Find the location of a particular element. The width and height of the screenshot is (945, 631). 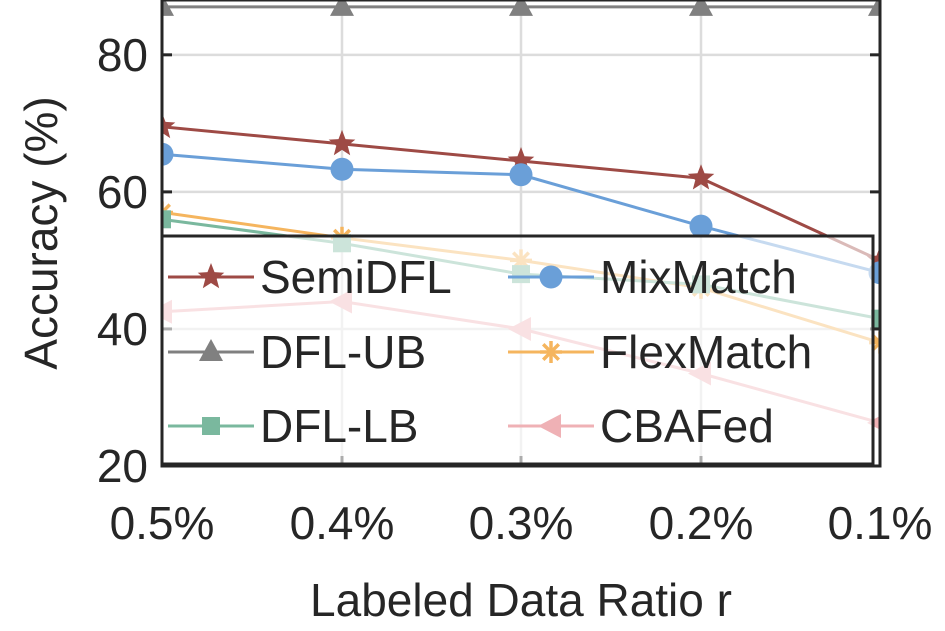

legend-item-dfl-lb: DFL-LB is located at coordinates (293, 426).